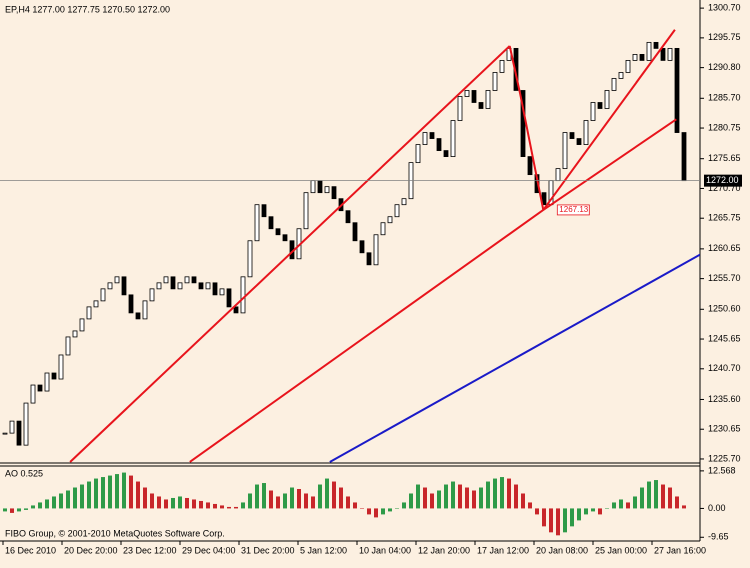 The image size is (750, 568). Describe the element at coordinates (444, 550) in the screenshot. I see `x-tick-label: 12 Jan 20:00` at that location.